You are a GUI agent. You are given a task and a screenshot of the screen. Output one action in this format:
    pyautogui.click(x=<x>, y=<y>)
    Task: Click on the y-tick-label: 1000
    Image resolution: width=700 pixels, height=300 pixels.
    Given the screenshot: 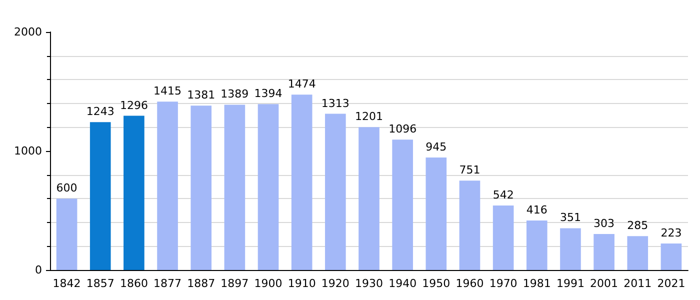 What is the action you would take?
    pyautogui.click(x=28, y=151)
    